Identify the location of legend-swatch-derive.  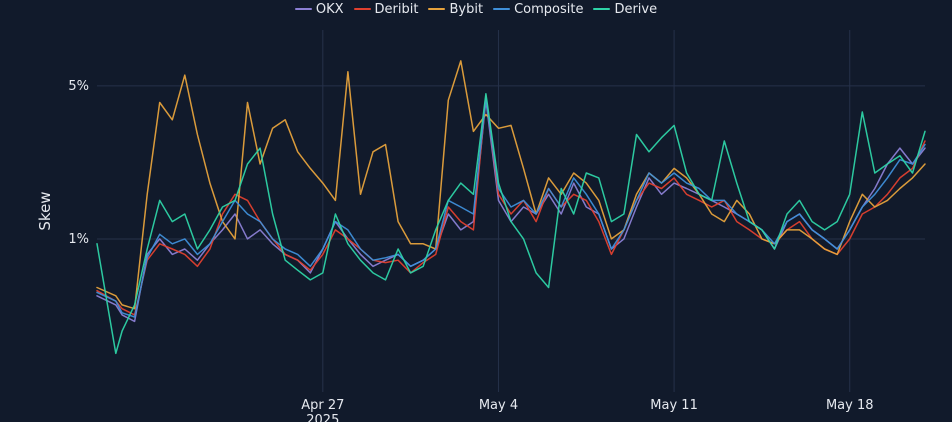
(602, 9).